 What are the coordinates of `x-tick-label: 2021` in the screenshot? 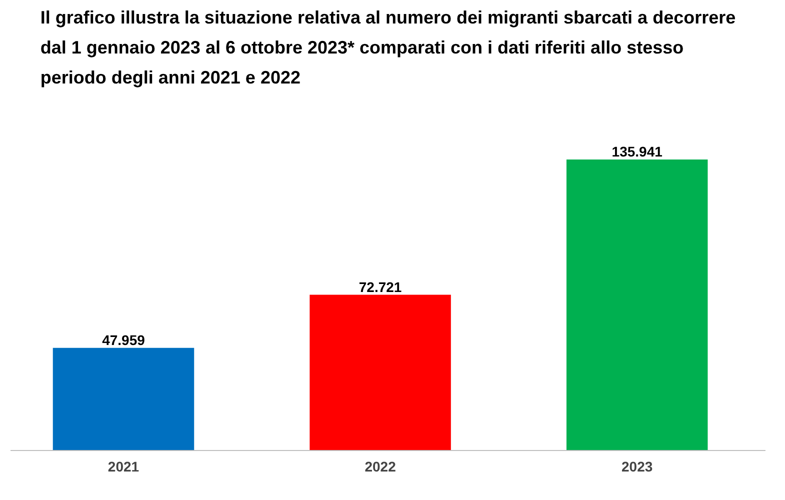 It's located at (124, 466).